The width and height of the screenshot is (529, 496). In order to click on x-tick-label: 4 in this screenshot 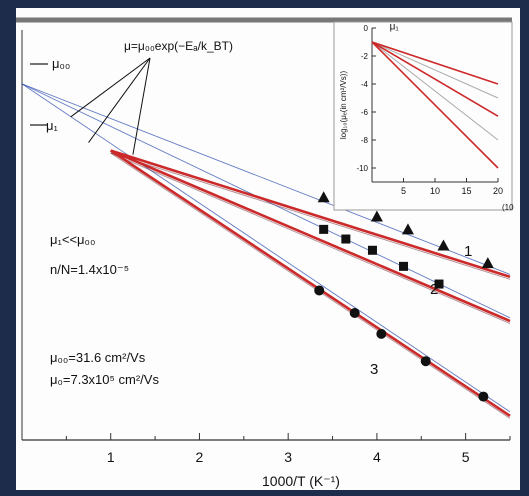, I will do `click(377, 457)`.